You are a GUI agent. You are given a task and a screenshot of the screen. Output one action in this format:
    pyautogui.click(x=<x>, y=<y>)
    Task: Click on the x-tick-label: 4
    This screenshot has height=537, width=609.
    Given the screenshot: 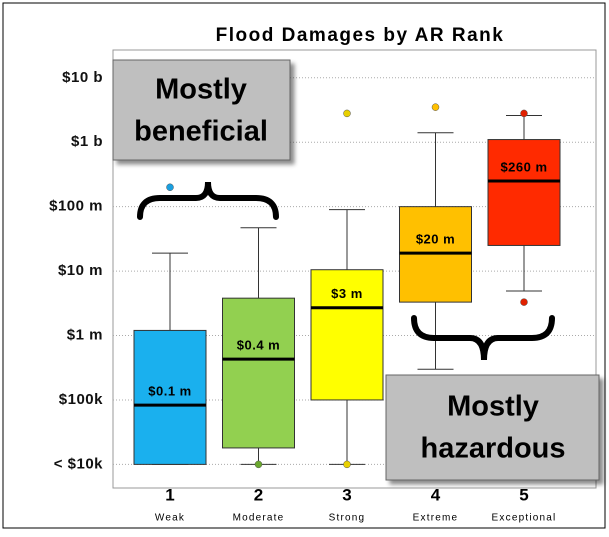 What is the action you would take?
    pyautogui.click(x=436, y=494)
    